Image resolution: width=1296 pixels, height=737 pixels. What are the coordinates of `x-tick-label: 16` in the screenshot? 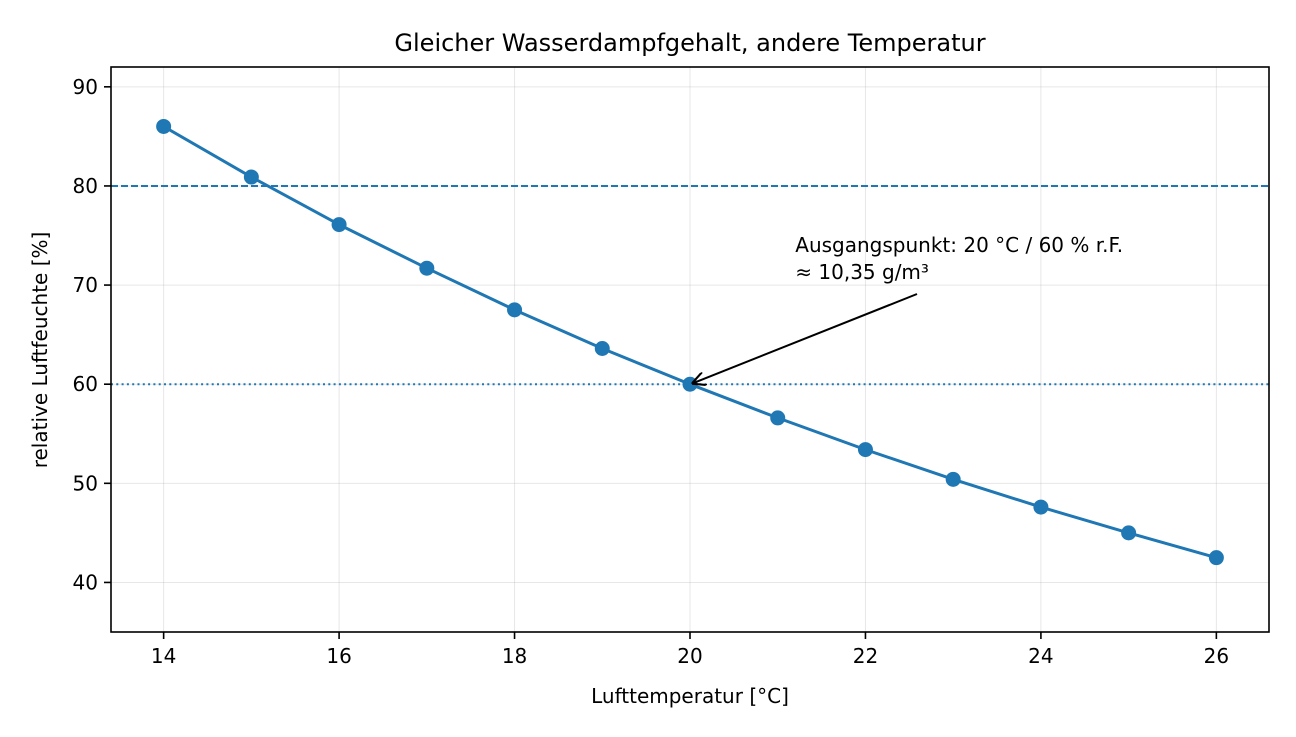 It's located at (338, 656).